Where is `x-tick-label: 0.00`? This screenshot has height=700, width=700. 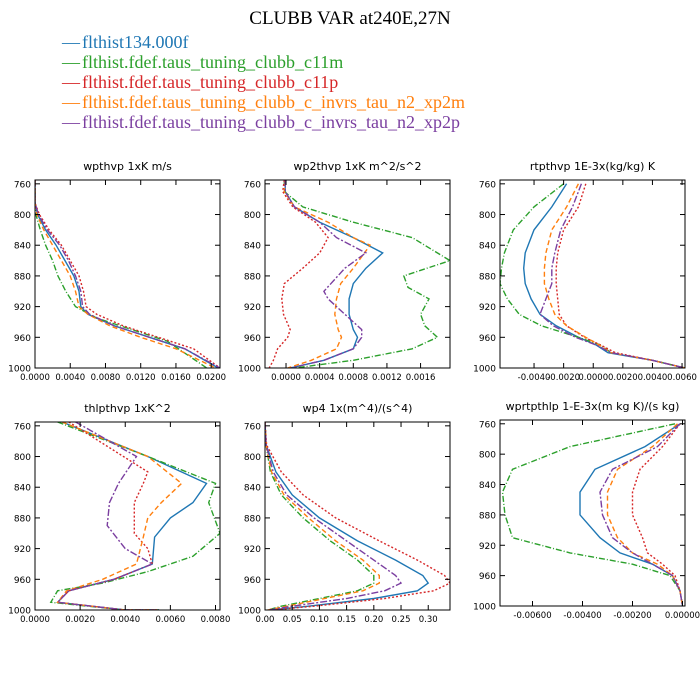 x-tick-label: 0.00 is located at coordinates (265, 620).